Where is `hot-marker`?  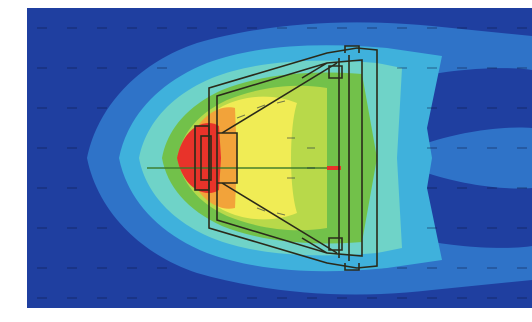 hot-marker is located at coordinates (334, 168).